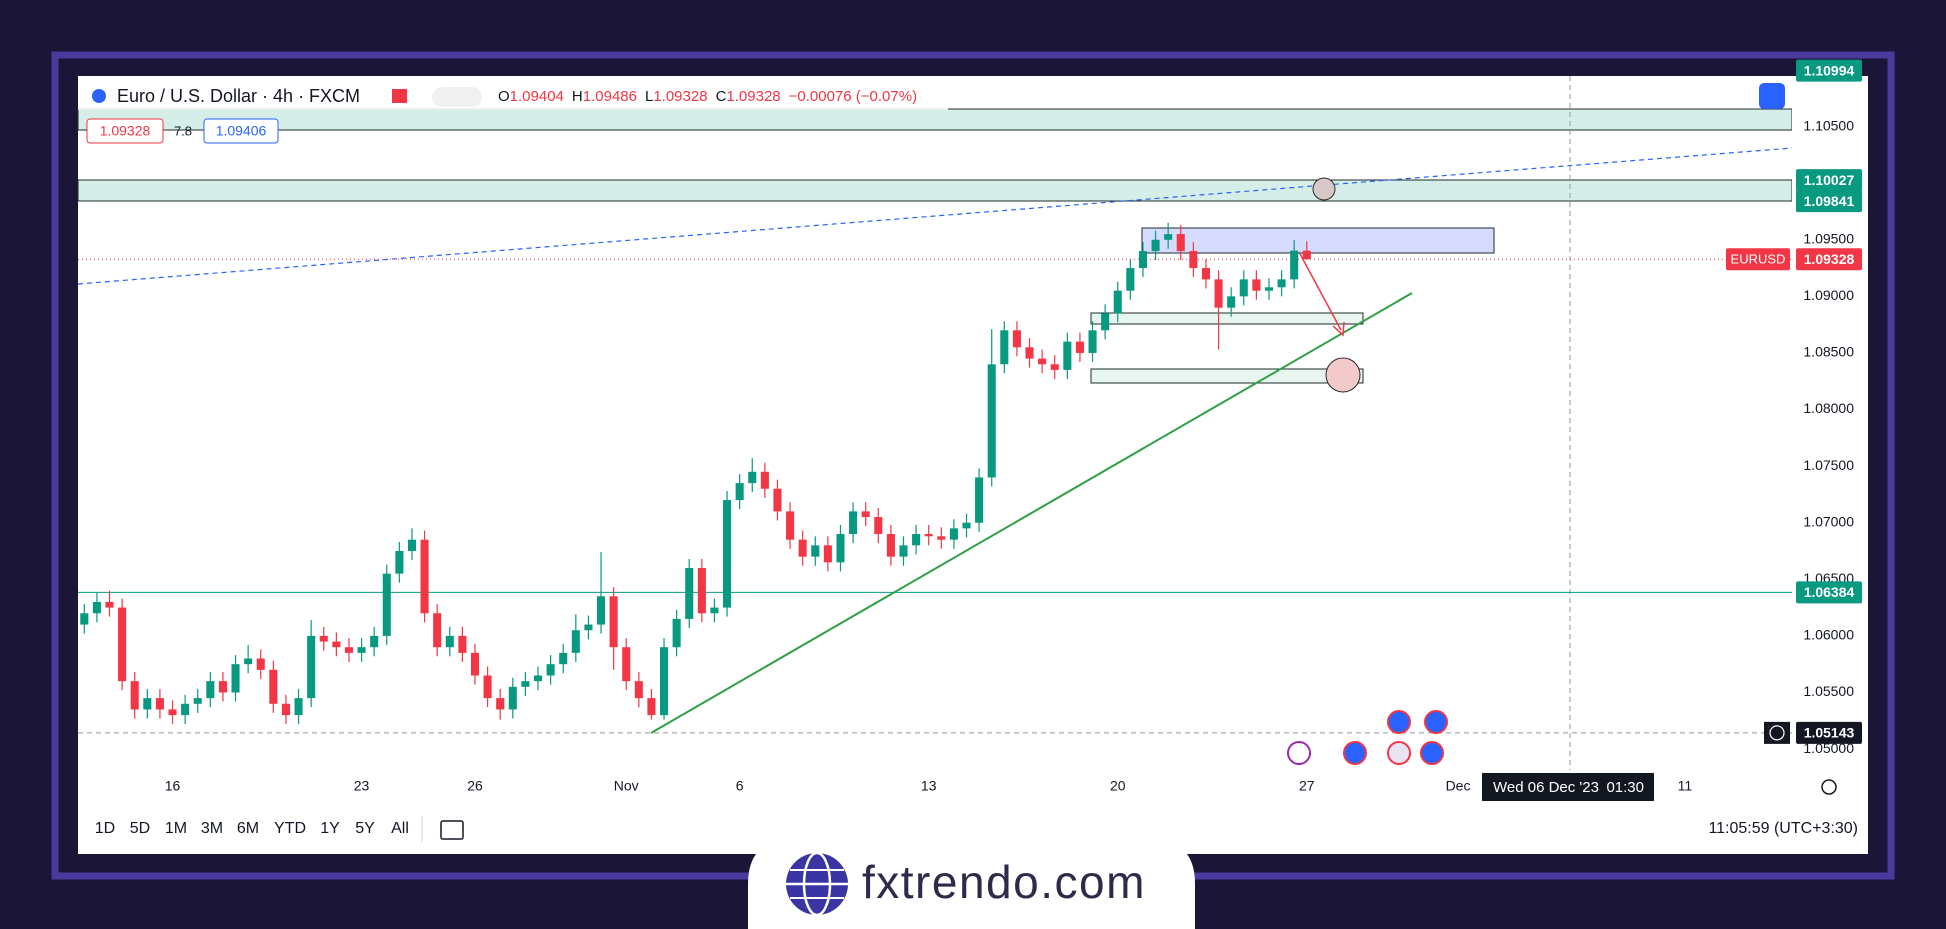  I want to click on price-label: 1.09841, so click(1829, 201).